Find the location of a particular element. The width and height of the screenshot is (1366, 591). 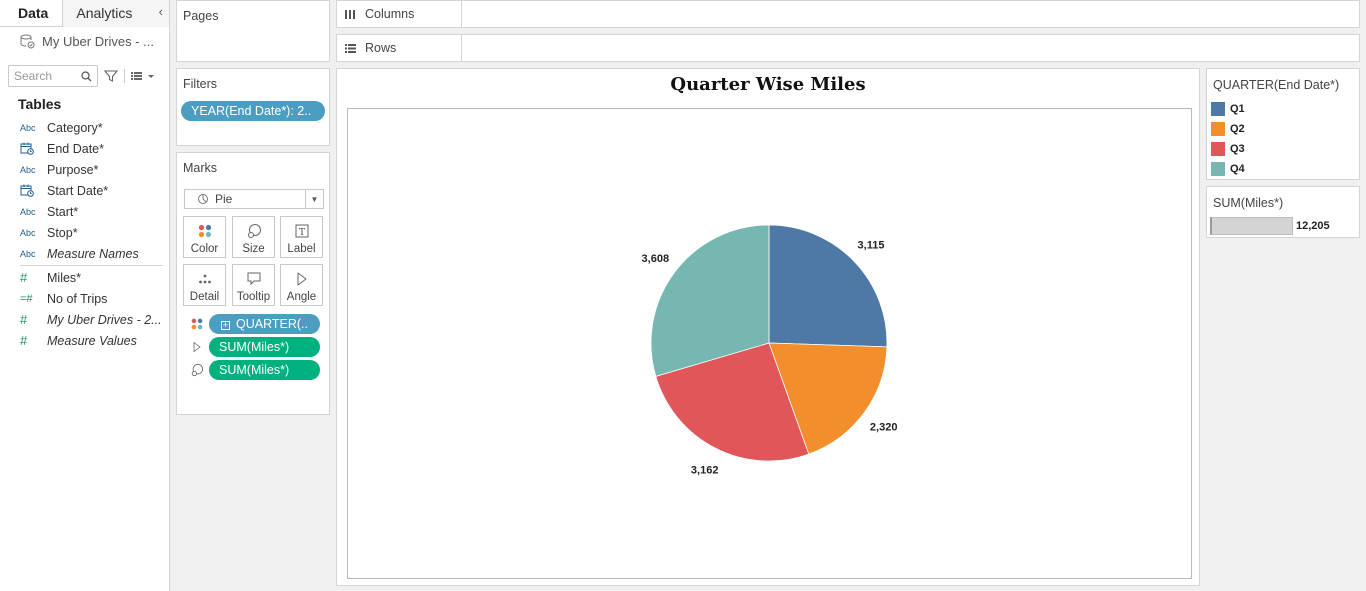

tab-data: Data is located at coordinates (32, 13).